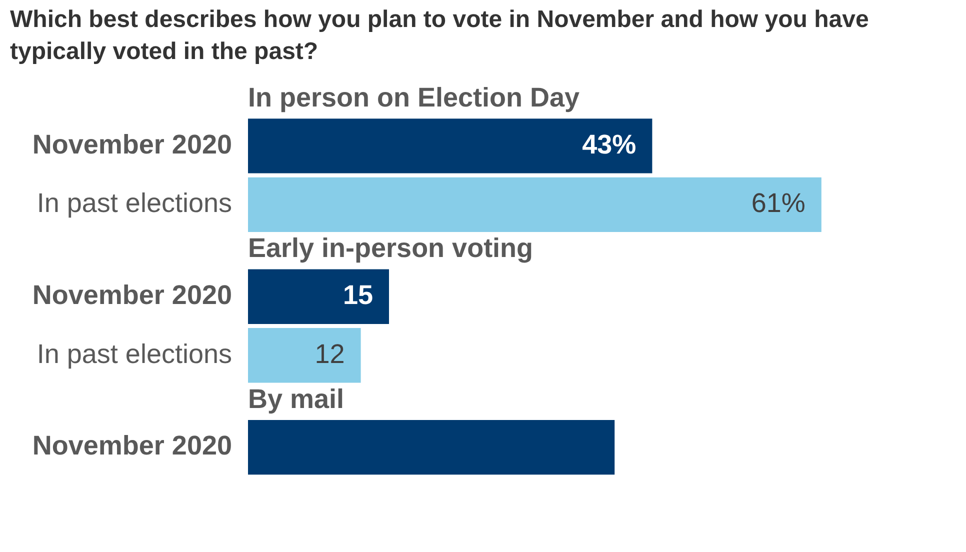 This screenshot has width=966, height=552. Describe the element at coordinates (609, 144) in the screenshot. I see `data-label: 43%` at that location.